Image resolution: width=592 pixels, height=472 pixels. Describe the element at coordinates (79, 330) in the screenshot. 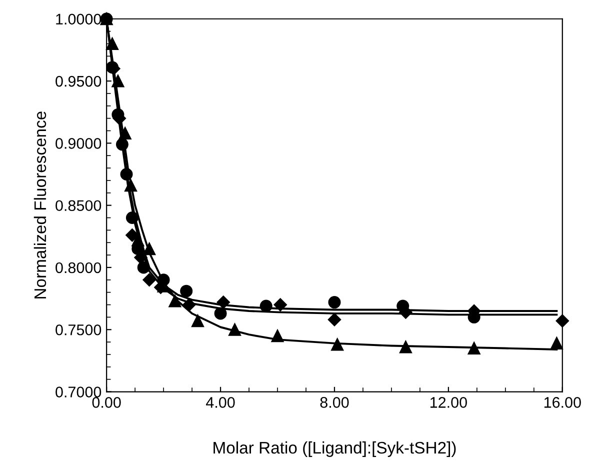

I see `y-tick-label: 0.7500` at that location.